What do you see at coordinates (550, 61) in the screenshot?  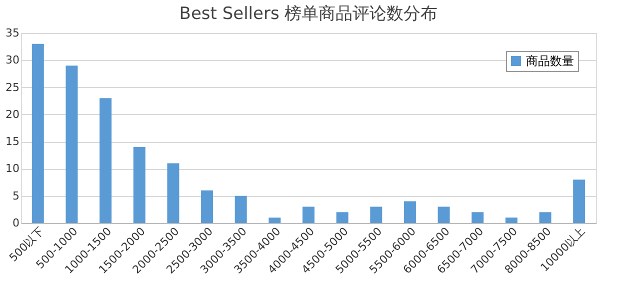 I see `legend-label: 商品数量` at bounding box center [550, 61].